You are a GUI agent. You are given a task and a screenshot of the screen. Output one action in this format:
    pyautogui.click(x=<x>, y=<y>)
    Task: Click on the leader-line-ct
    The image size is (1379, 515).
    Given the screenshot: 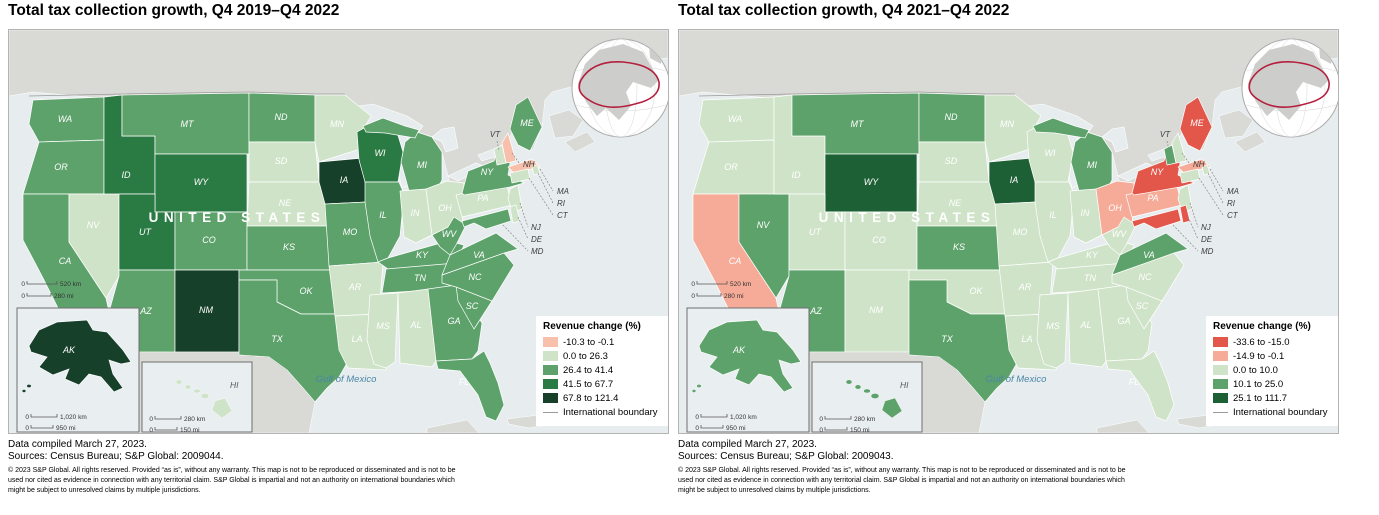 What is the action you would take?
    pyautogui.click(x=1211, y=196)
    